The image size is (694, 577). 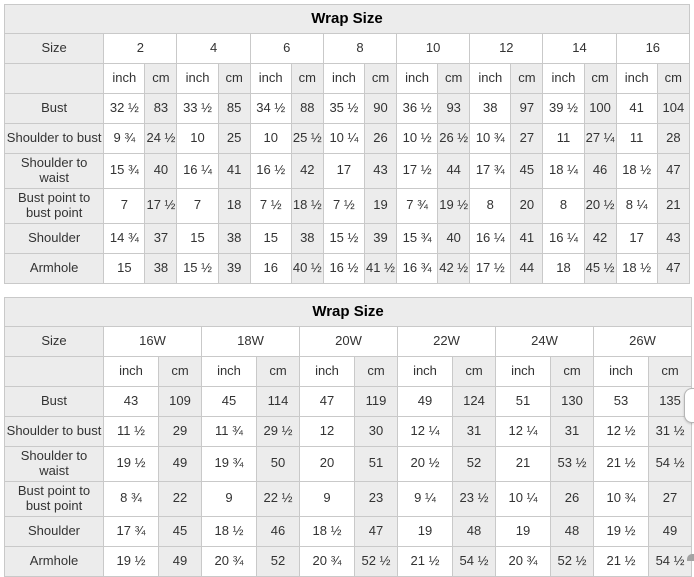 I want to click on value-cell-cm: 114, so click(x=278, y=401).